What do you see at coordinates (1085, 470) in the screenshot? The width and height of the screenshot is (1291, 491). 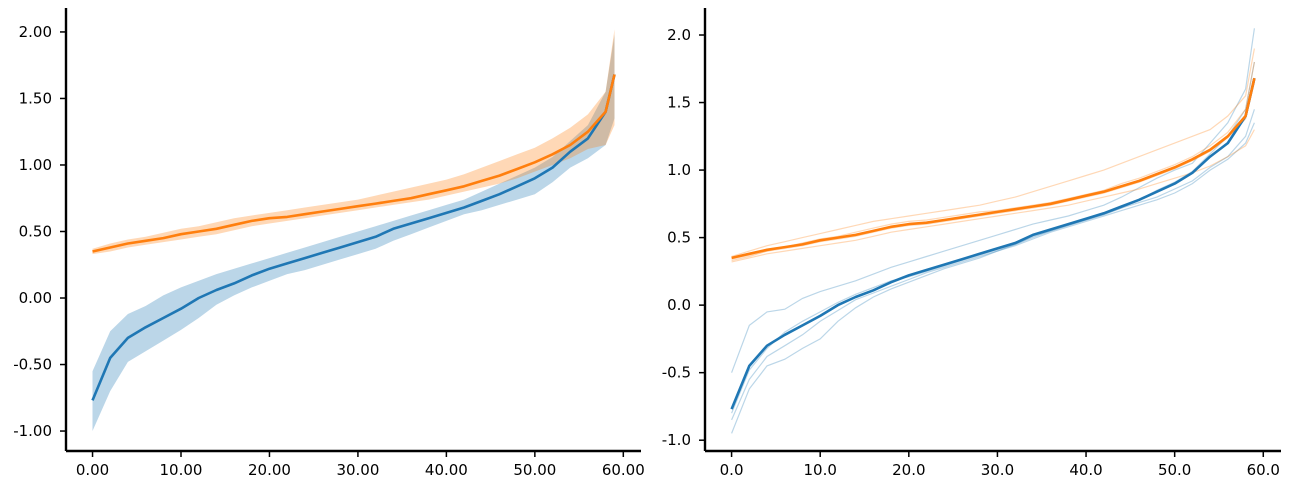 I see `x-tick-label: 40.0` at bounding box center [1085, 470].